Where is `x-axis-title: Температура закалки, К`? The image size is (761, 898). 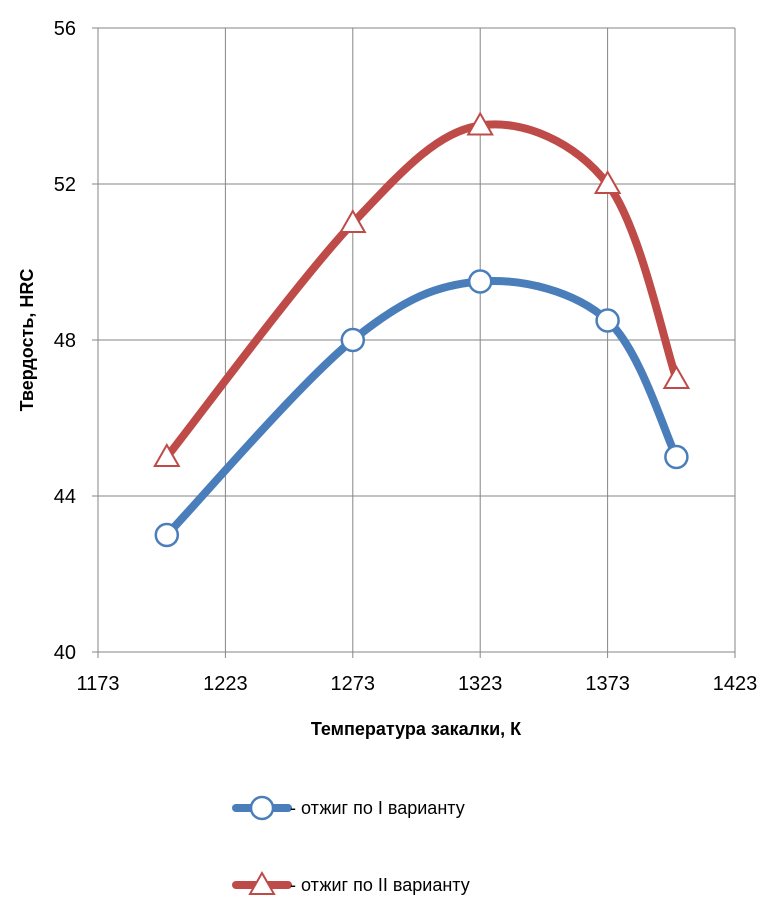 x-axis-title: Температура закалки, К is located at coordinates (416, 729).